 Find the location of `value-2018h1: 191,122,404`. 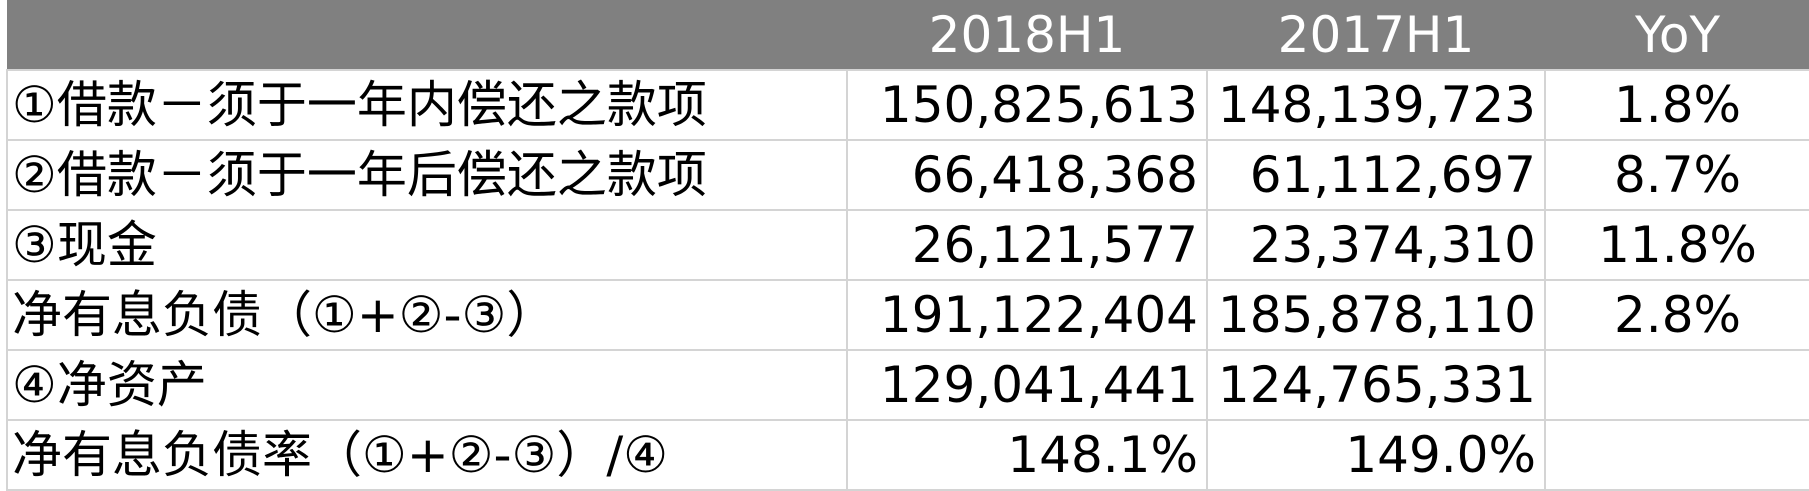

value-2018h1: 191,122,404 is located at coordinates (1027, 315).